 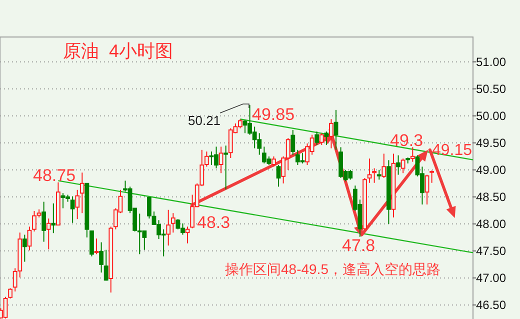 What do you see at coordinates (452, 150) in the screenshot?
I see `annotation: 49.15` at bounding box center [452, 150].